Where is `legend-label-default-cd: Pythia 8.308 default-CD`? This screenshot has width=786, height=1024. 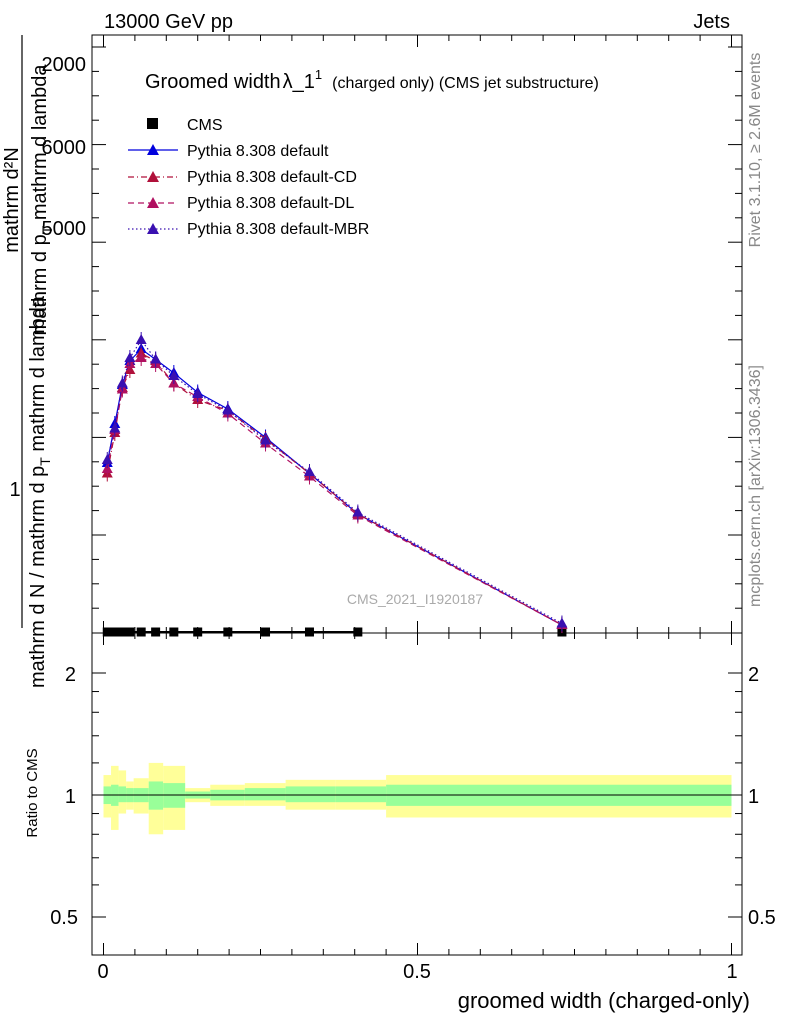
legend-label-default-cd: Pythia 8.308 default-CD is located at coordinates (272, 177).